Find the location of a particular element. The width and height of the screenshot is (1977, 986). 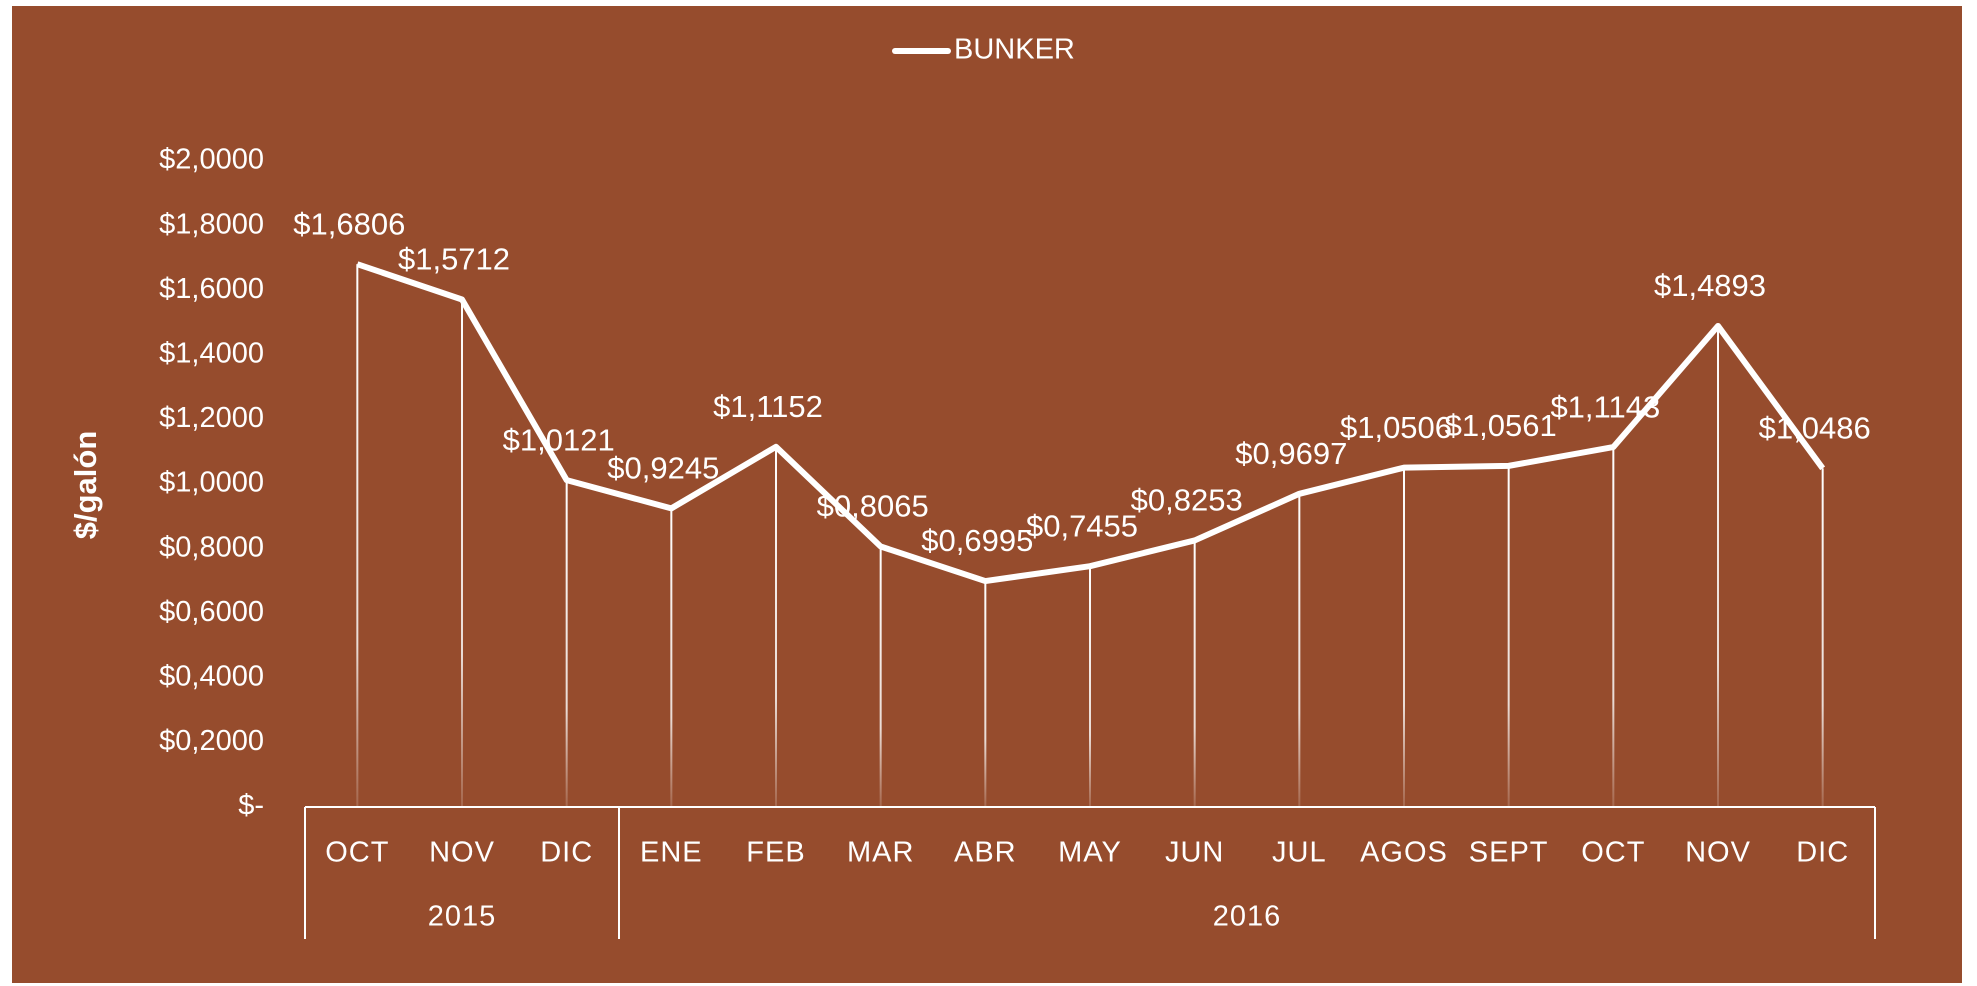

data-label: $0,8065 is located at coordinates (873, 506).